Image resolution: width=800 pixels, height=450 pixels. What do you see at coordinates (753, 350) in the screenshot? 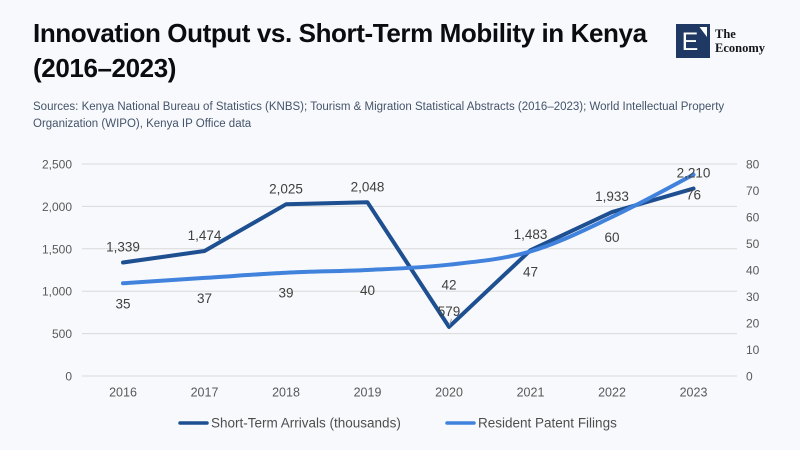
I see `y-axis-right-tick-label: 10` at bounding box center [753, 350].